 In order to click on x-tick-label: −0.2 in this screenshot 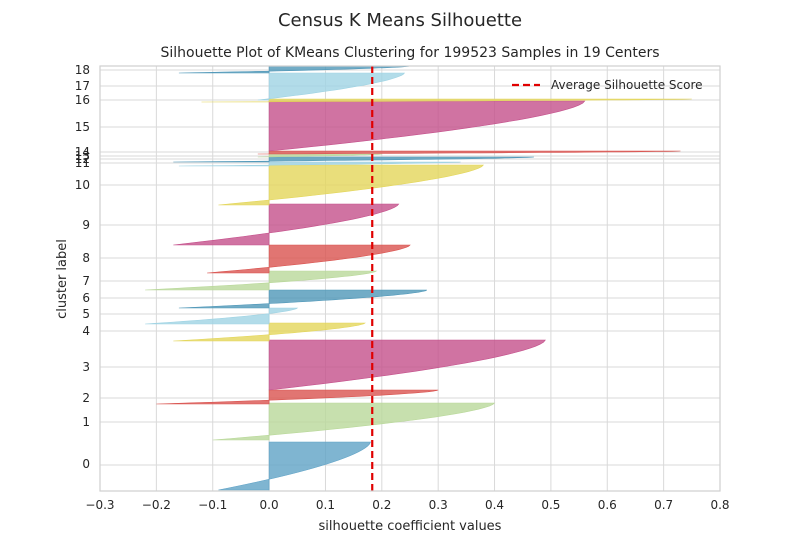, I will do `click(156, 505)`.